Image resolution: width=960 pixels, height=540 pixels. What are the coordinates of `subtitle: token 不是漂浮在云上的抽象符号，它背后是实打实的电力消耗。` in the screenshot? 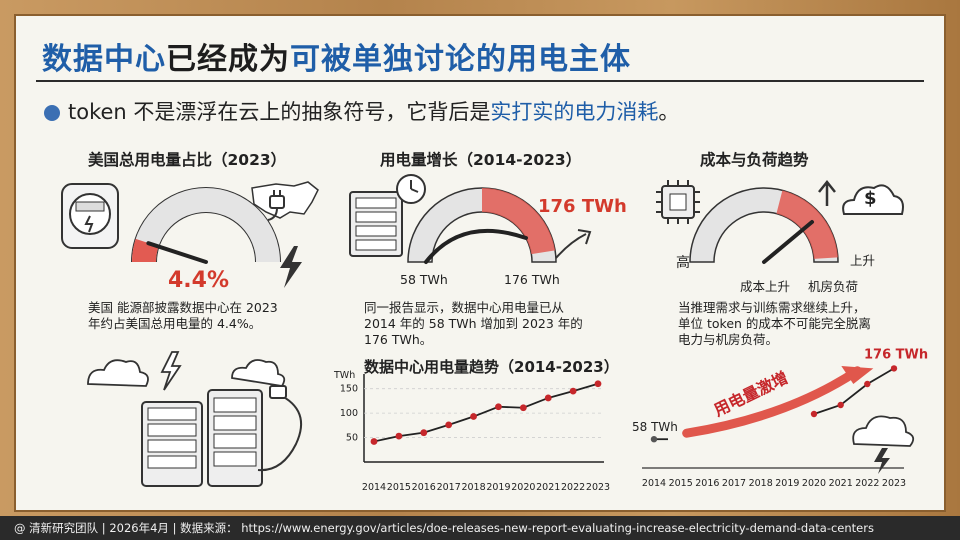 It's located at (361, 111).